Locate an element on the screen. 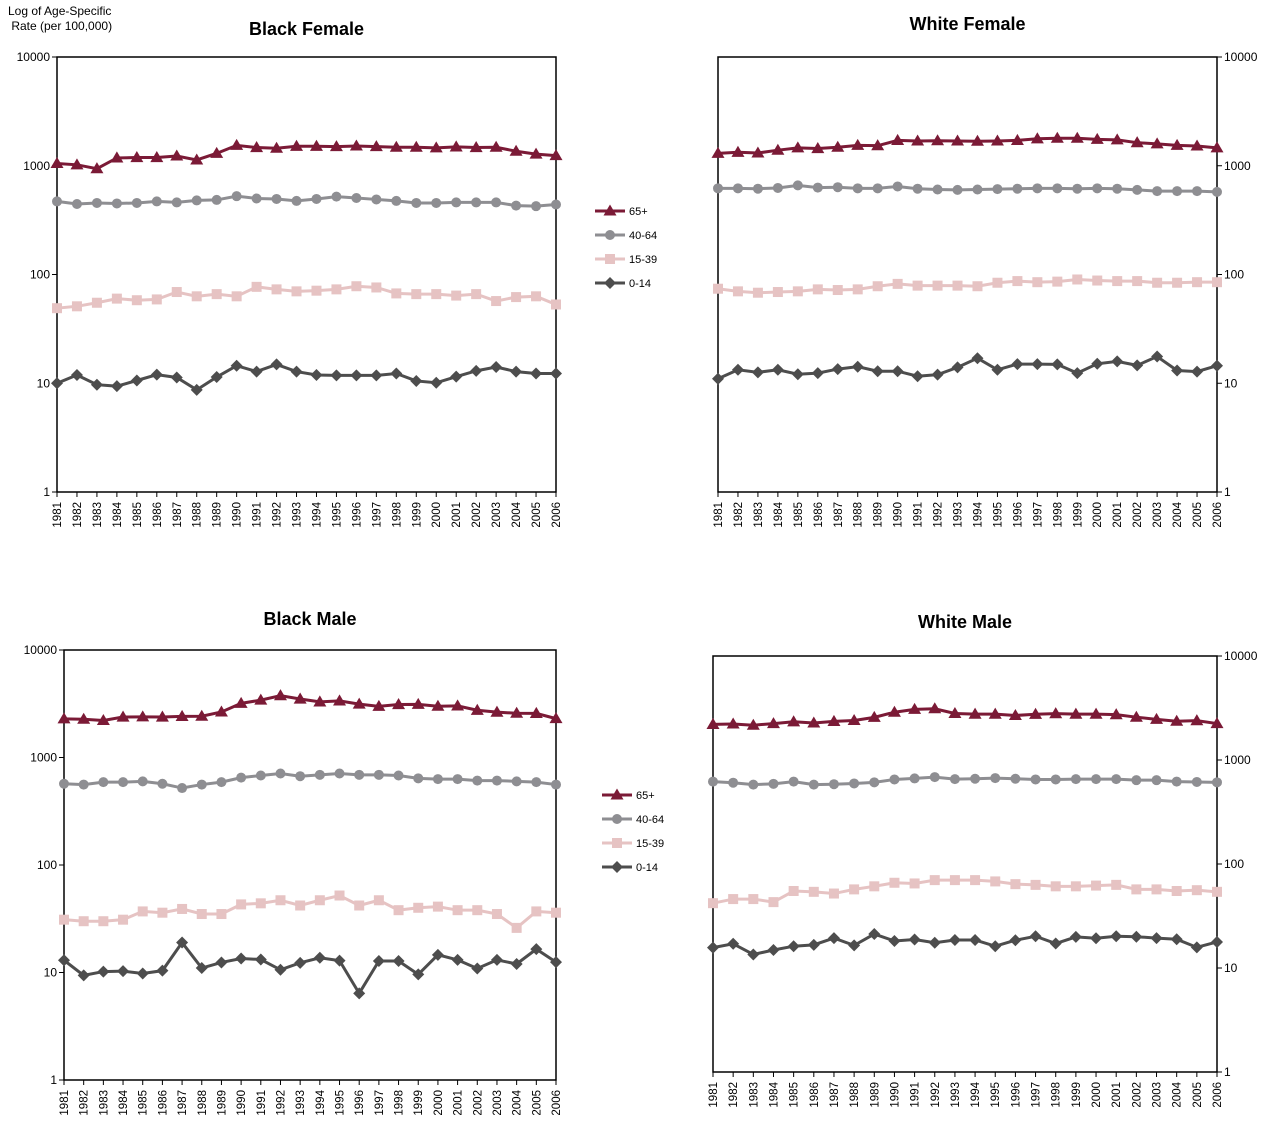 Image resolution: width=1278 pixels, height=1124 pixels. x-tick-label: 2006 is located at coordinates (1218, 1095).